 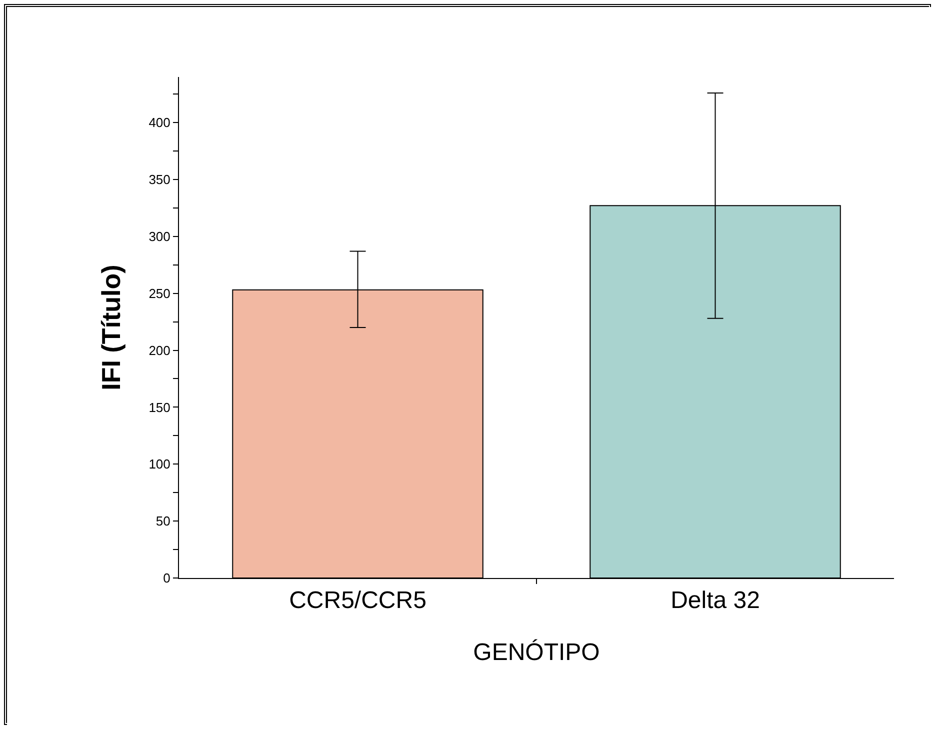 I want to click on y-tick-label: 0, so click(x=166, y=578).